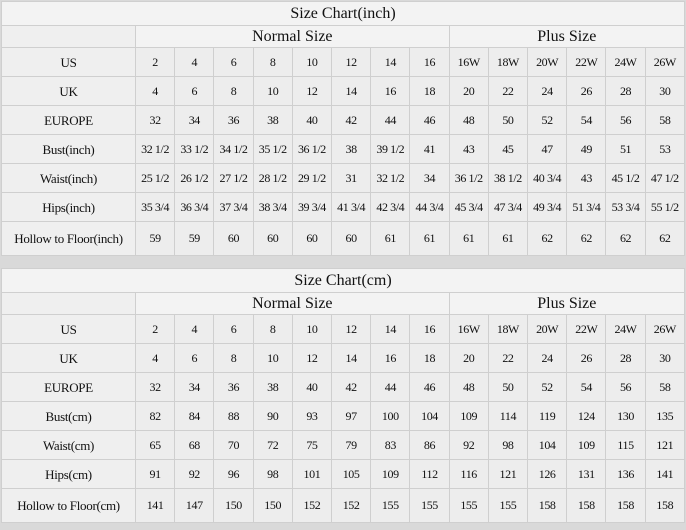 This screenshot has height=530, width=686. I want to click on table-cell: 90, so click(272, 416).